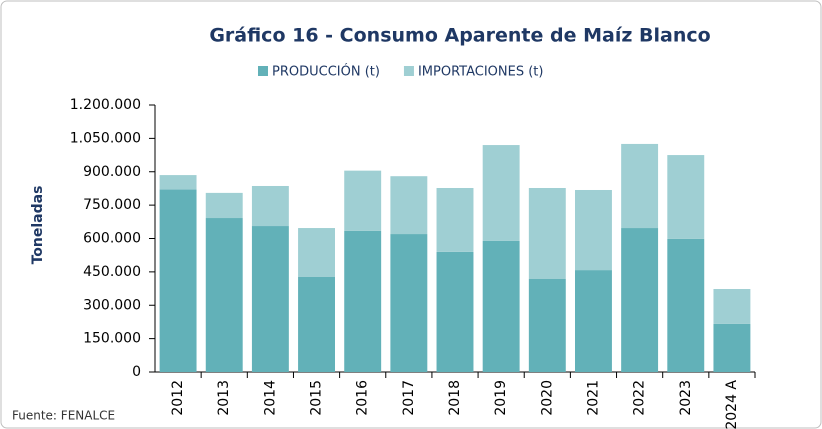 This screenshot has width=822, height=429. Describe the element at coordinates (63, 416) in the screenshot. I see `source: Fuente: FENALCE` at that location.